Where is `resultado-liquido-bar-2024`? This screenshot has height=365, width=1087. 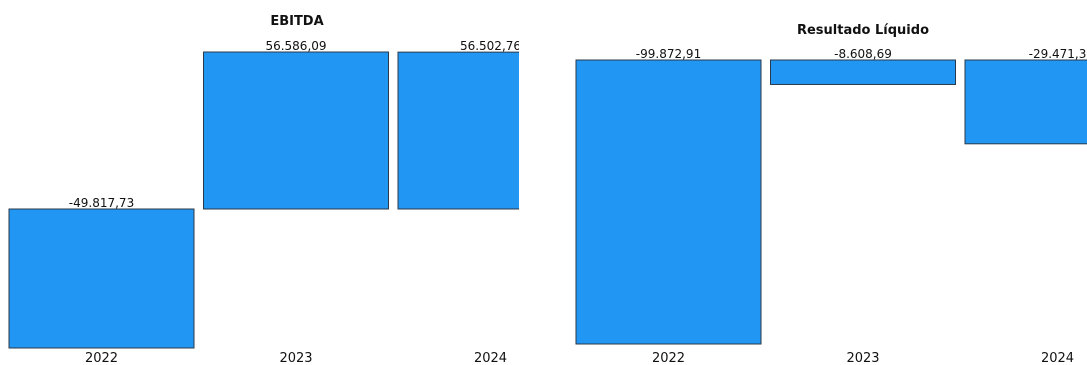 resultado-liquido-bar-2024 is located at coordinates (1025, 102).